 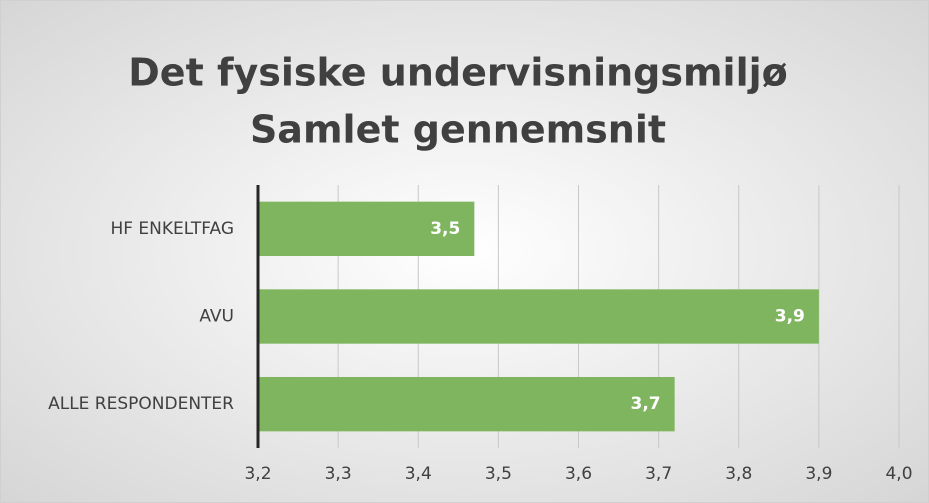 What do you see at coordinates (418, 474) in the screenshot?
I see `x-tick-label: 3,4` at bounding box center [418, 474].